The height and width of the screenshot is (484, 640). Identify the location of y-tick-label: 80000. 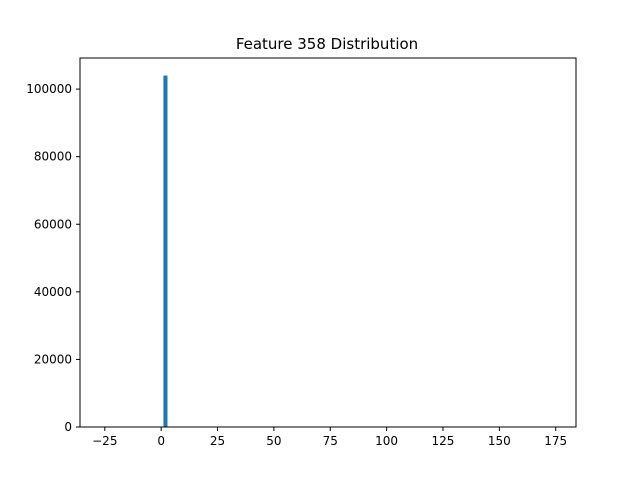
(53, 157).